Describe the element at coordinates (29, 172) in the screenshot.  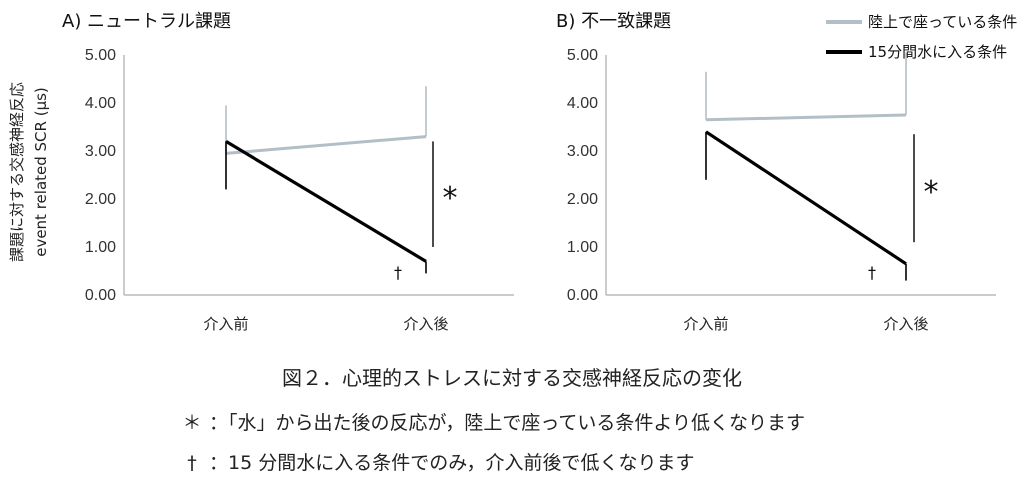
I see `y-axis-label: 課題に対する交感神経反応 event related SCR (µs)` at that location.